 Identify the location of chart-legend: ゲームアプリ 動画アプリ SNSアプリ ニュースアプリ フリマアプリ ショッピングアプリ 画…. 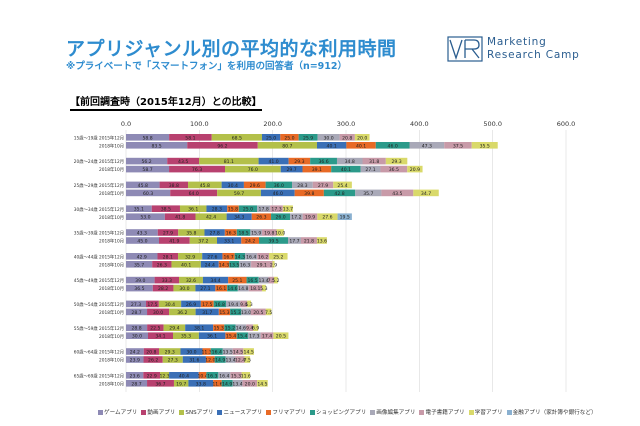
(347, 412).